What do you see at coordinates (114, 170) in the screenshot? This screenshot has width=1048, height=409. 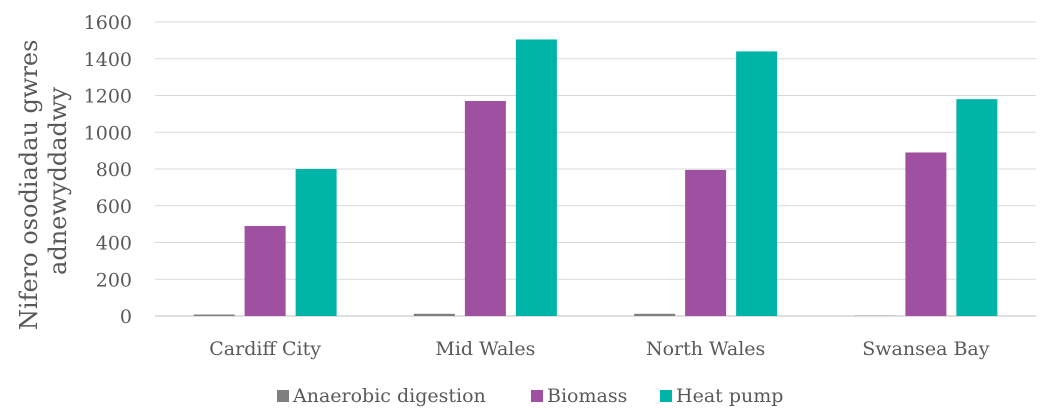 I see `y-tick-label: 800` at bounding box center [114, 170].